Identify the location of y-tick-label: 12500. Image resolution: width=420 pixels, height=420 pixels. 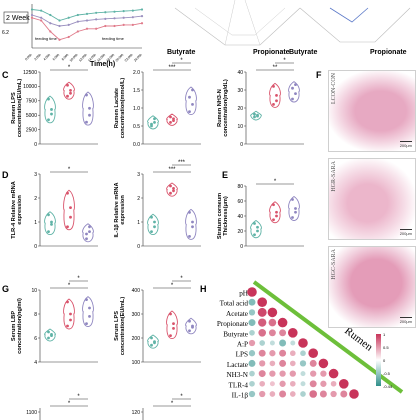
(30, 73).